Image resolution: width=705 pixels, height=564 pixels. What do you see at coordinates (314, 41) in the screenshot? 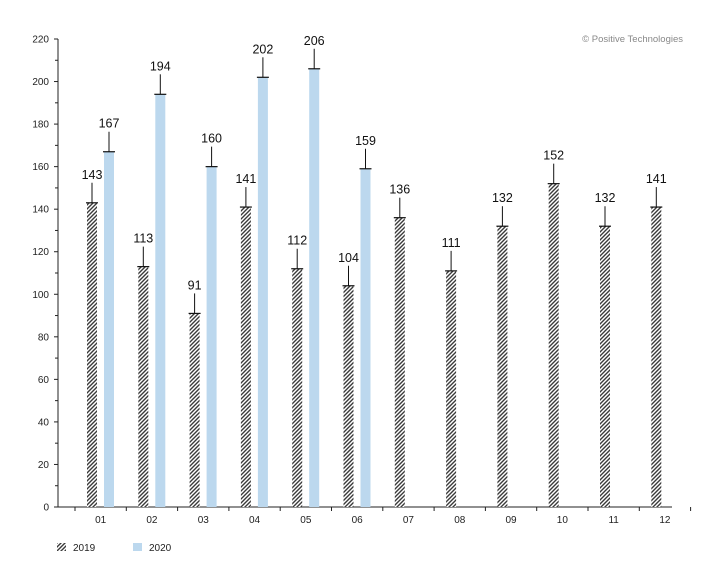
I see `data-label: 206` at bounding box center [314, 41].